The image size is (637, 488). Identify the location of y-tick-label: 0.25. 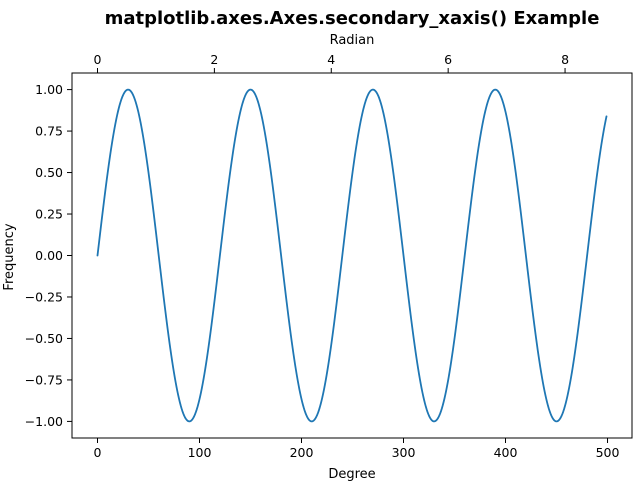
(49, 214).